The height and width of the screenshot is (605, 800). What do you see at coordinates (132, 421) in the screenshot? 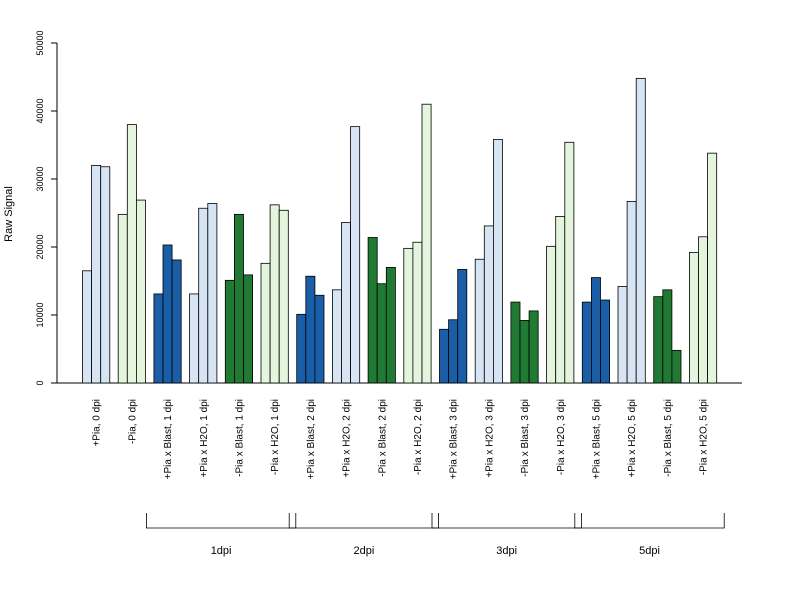
I see `x-tick-label: -Pia, 0 dpi` at bounding box center [132, 421].